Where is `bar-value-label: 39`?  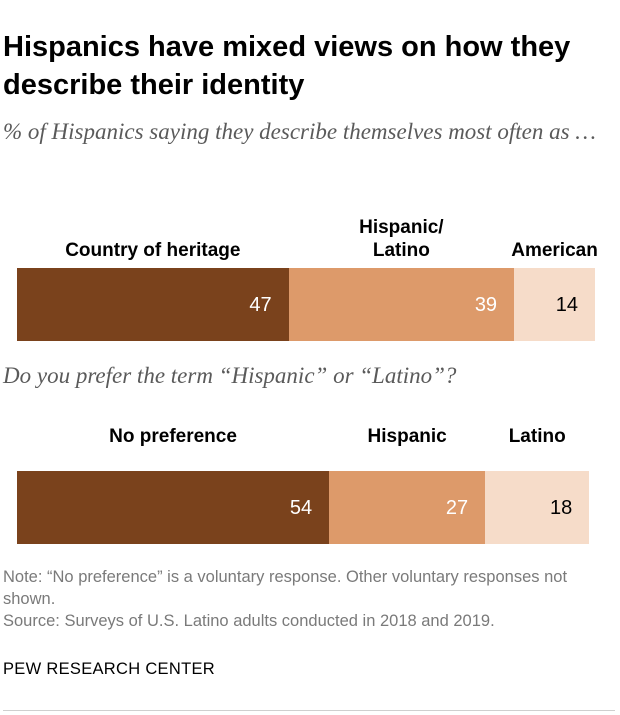 bar-value-label: 39 is located at coordinates (486, 304).